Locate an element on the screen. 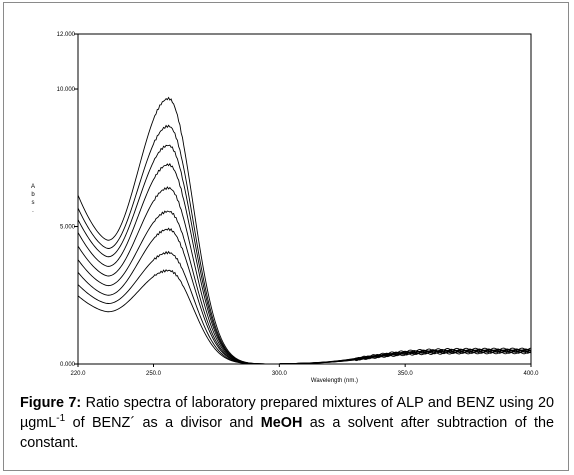  x-tick-label: 220.0 is located at coordinates (78, 374).